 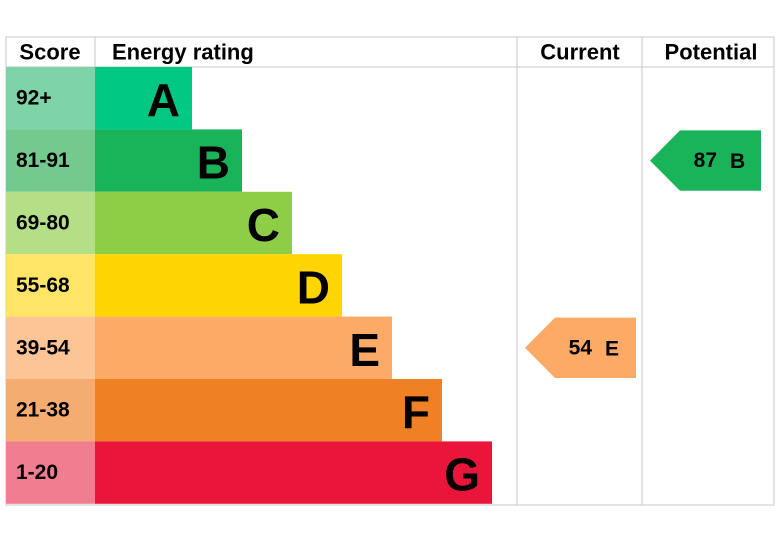 I want to click on score-range: 69-80, so click(x=43, y=223).